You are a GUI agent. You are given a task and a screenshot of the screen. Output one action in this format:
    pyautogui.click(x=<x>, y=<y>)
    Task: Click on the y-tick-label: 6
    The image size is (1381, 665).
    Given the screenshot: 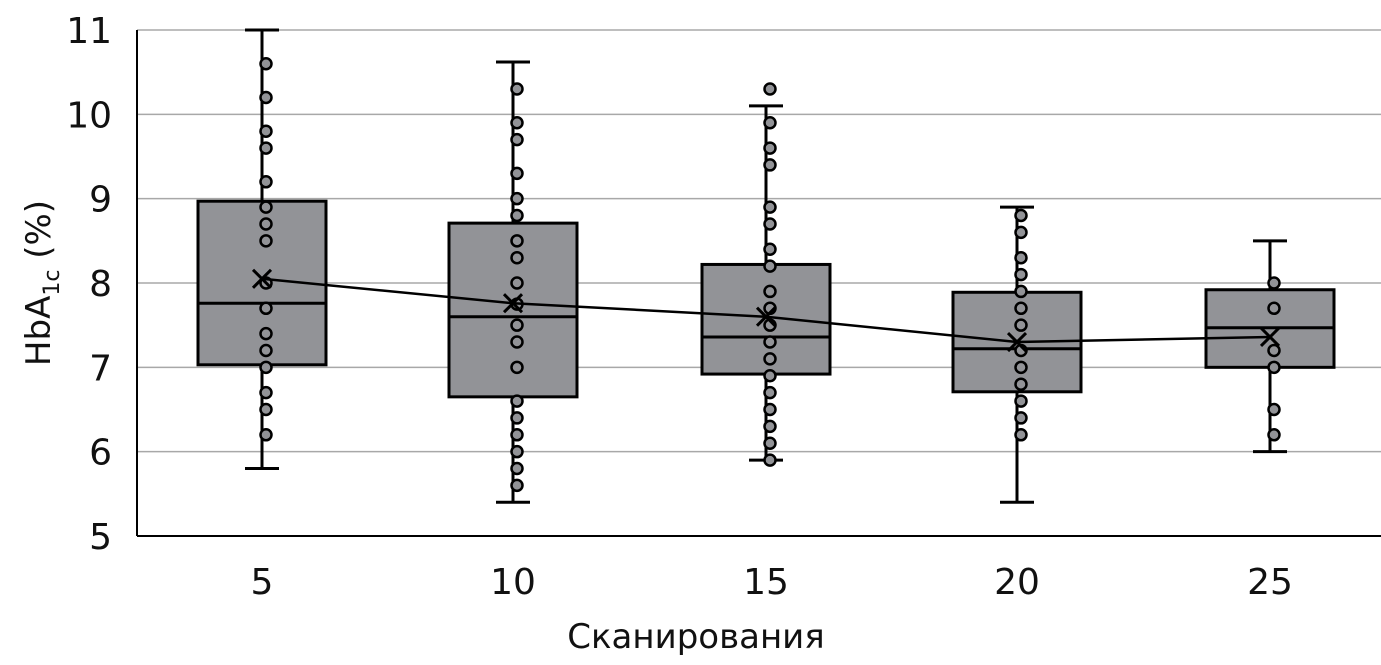 What is the action you would take?
    pyautogui.click(x=100, y=453)
    